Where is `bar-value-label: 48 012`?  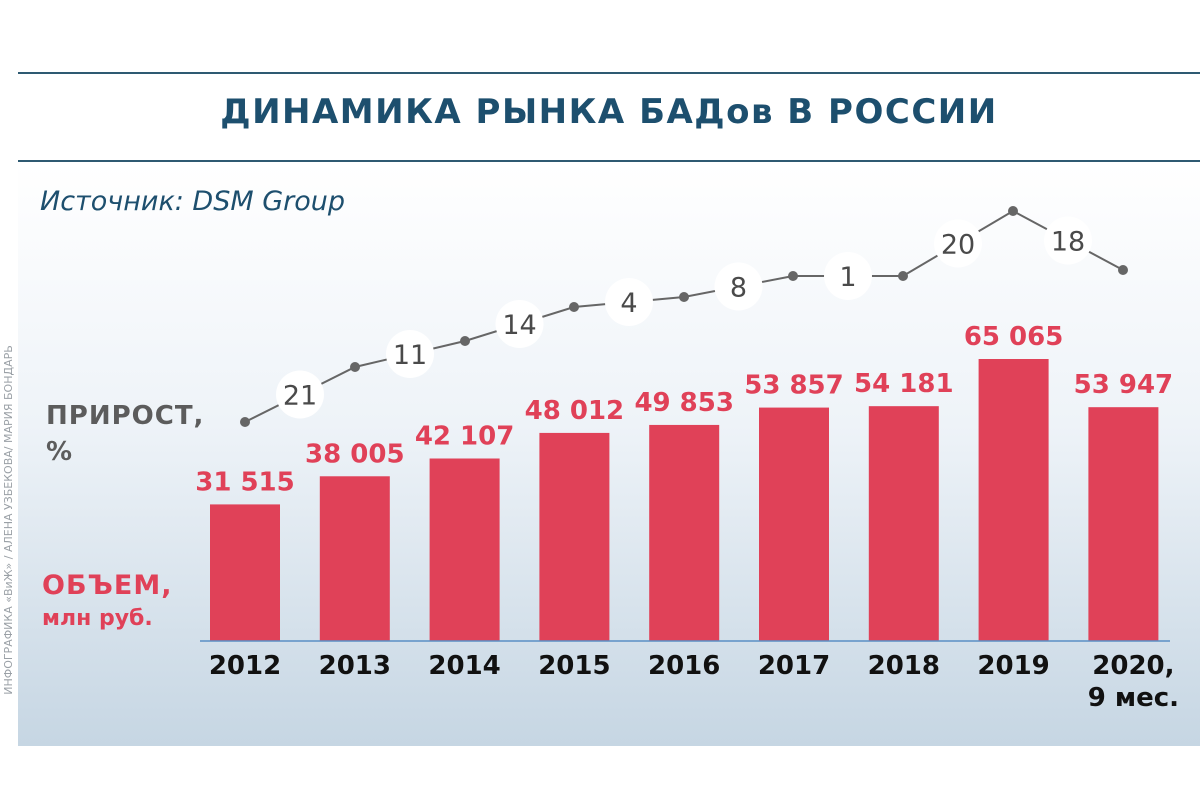
bar-value-label: 48 012 is located at coordinates (575, 411).